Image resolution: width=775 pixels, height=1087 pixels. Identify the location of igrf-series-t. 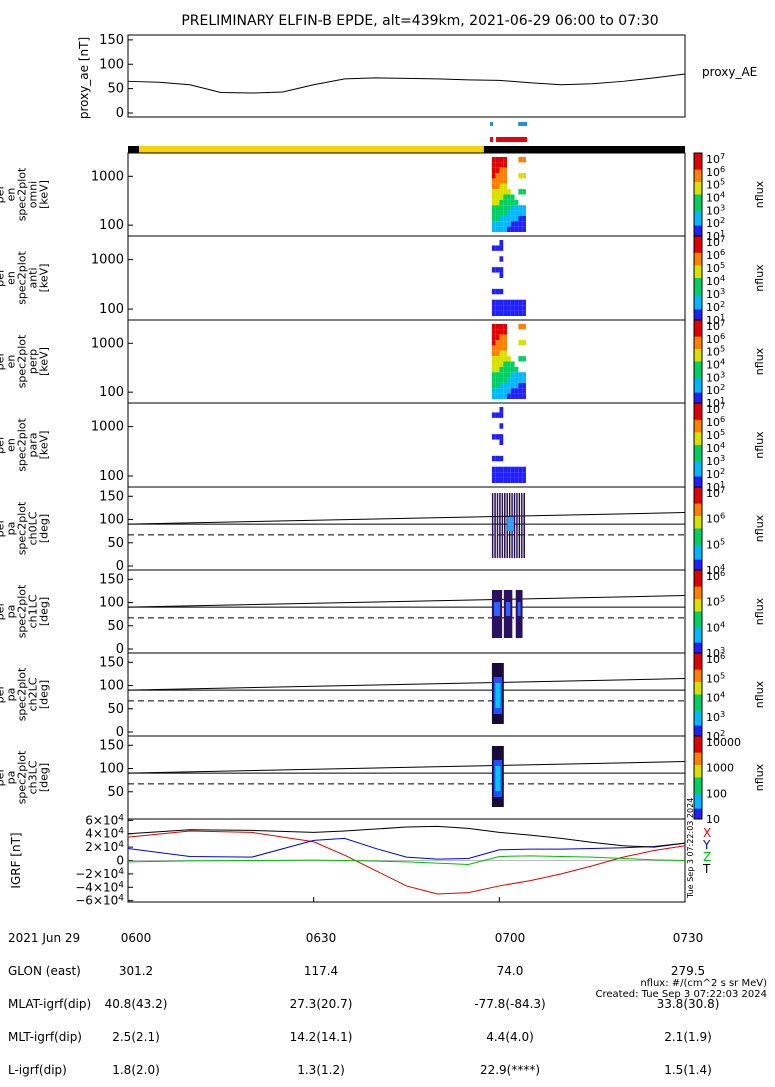
(406, 836).